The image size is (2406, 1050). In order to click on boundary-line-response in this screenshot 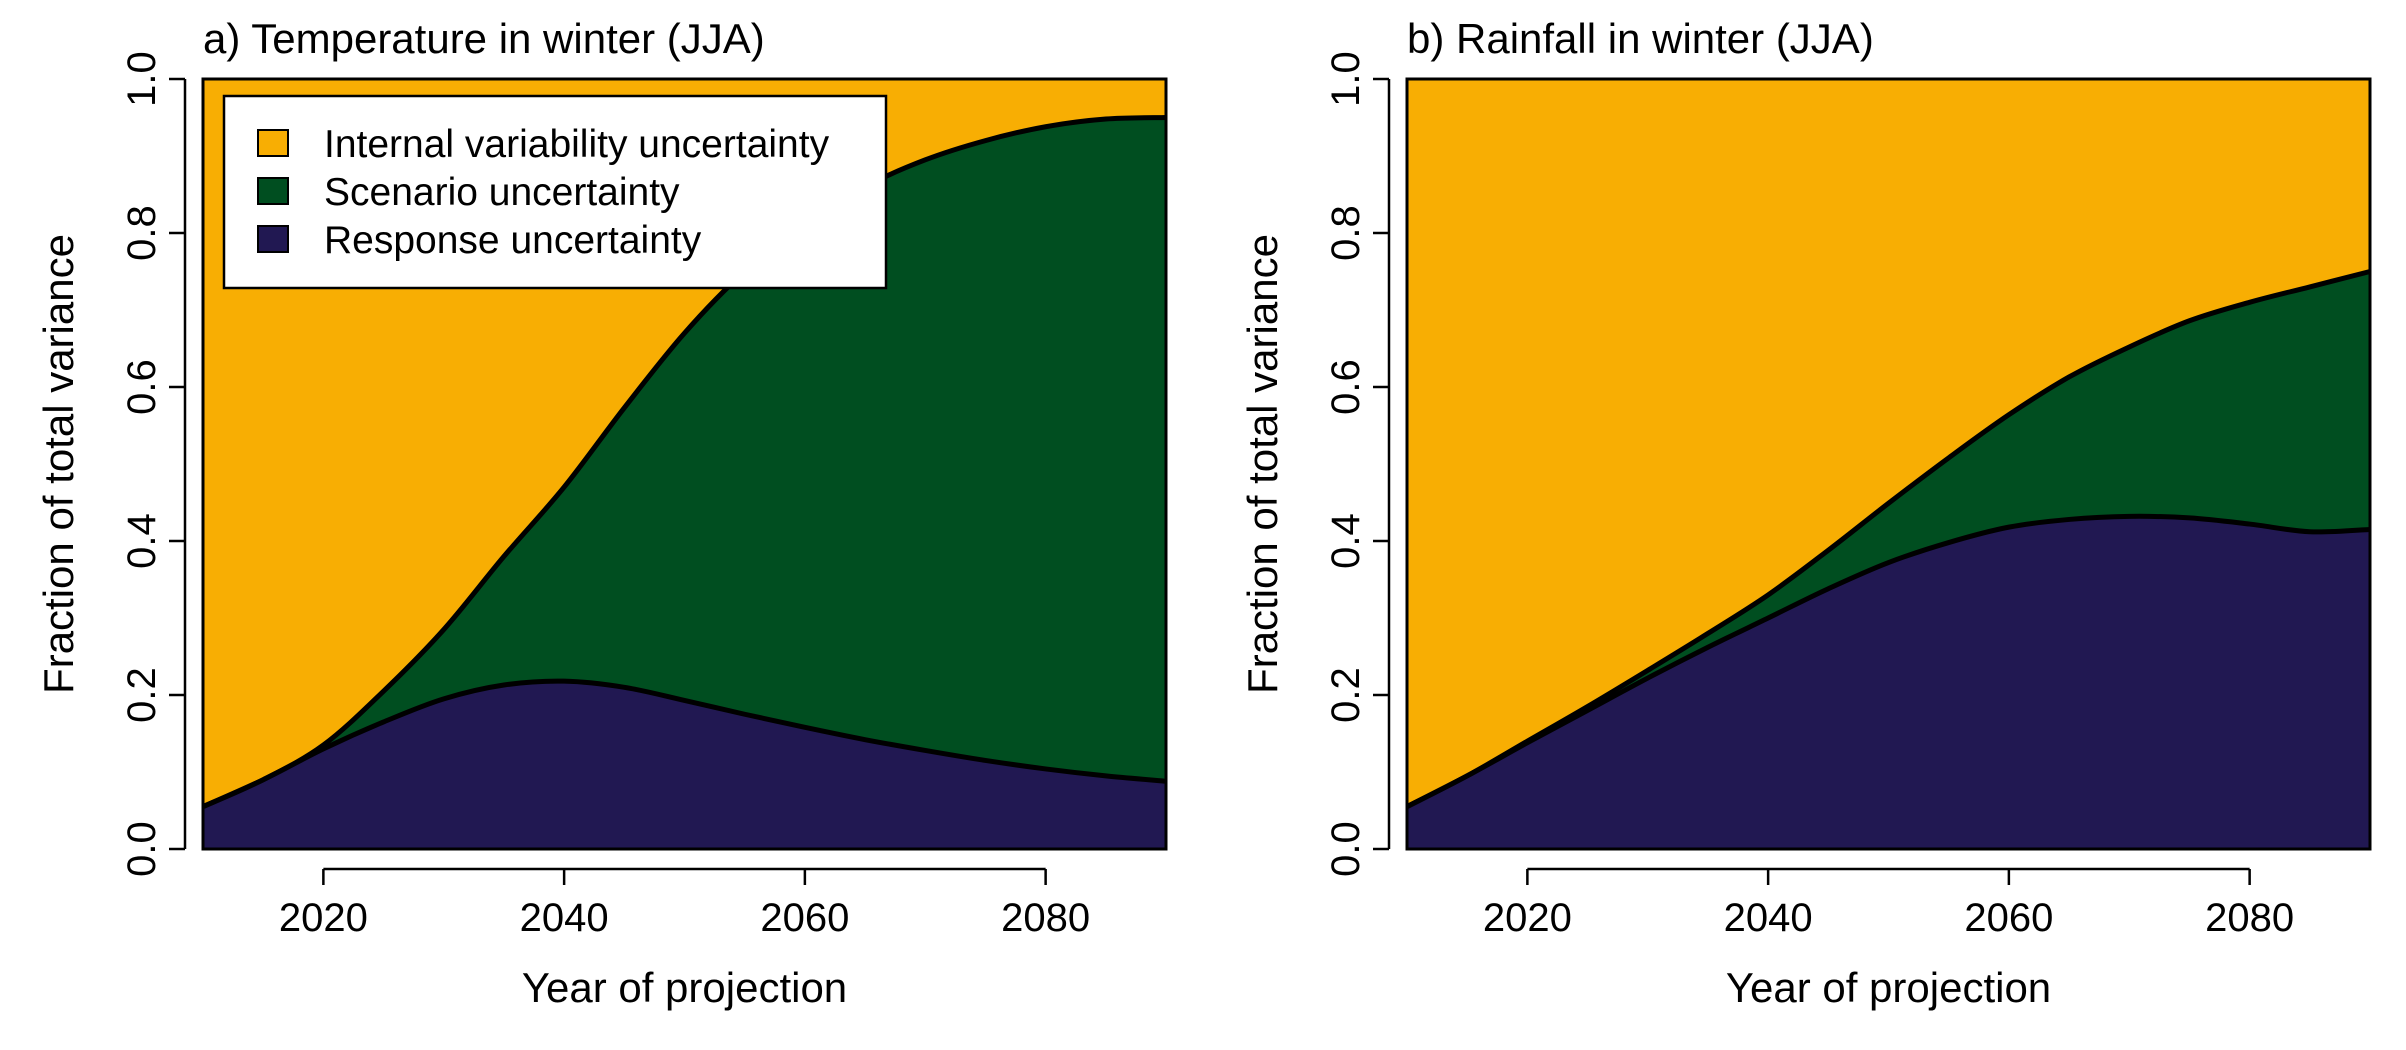, I will do `click(684, 743)`.